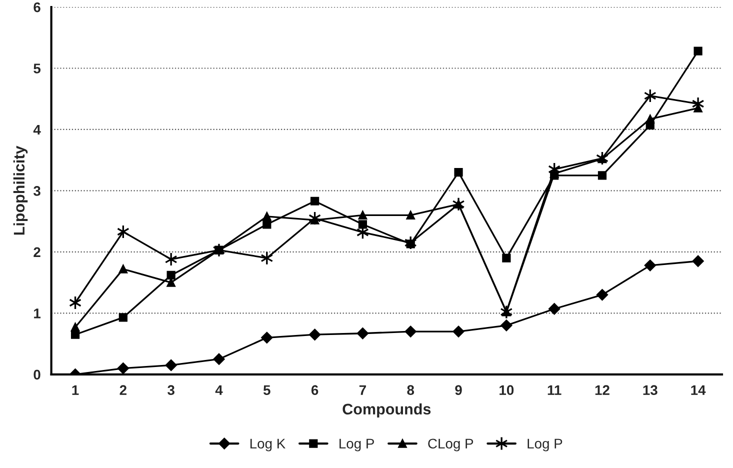 The image size is (733, 468). What do you see at coordinates (37, 69) in the screenshot?
I see `y-tick-label: 5` at bounding box center [37, 69].